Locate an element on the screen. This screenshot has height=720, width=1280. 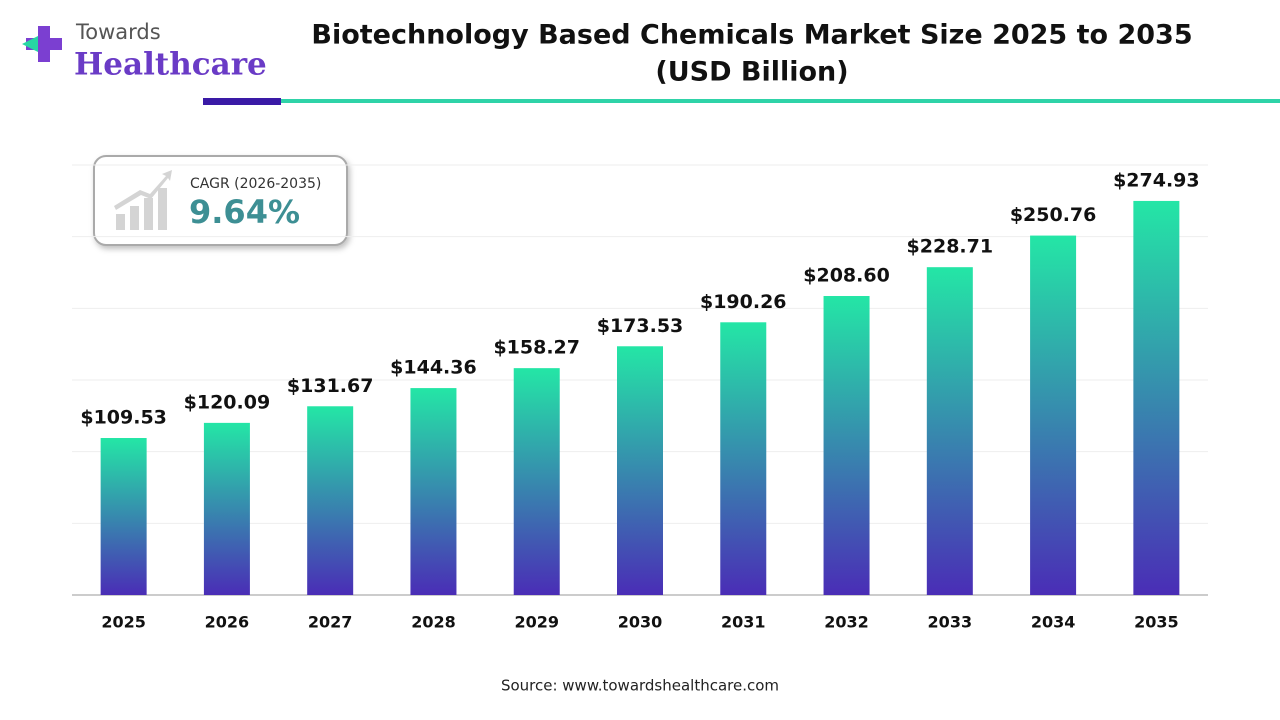
value-label: $190.26 is located at coordinates (743, 302).